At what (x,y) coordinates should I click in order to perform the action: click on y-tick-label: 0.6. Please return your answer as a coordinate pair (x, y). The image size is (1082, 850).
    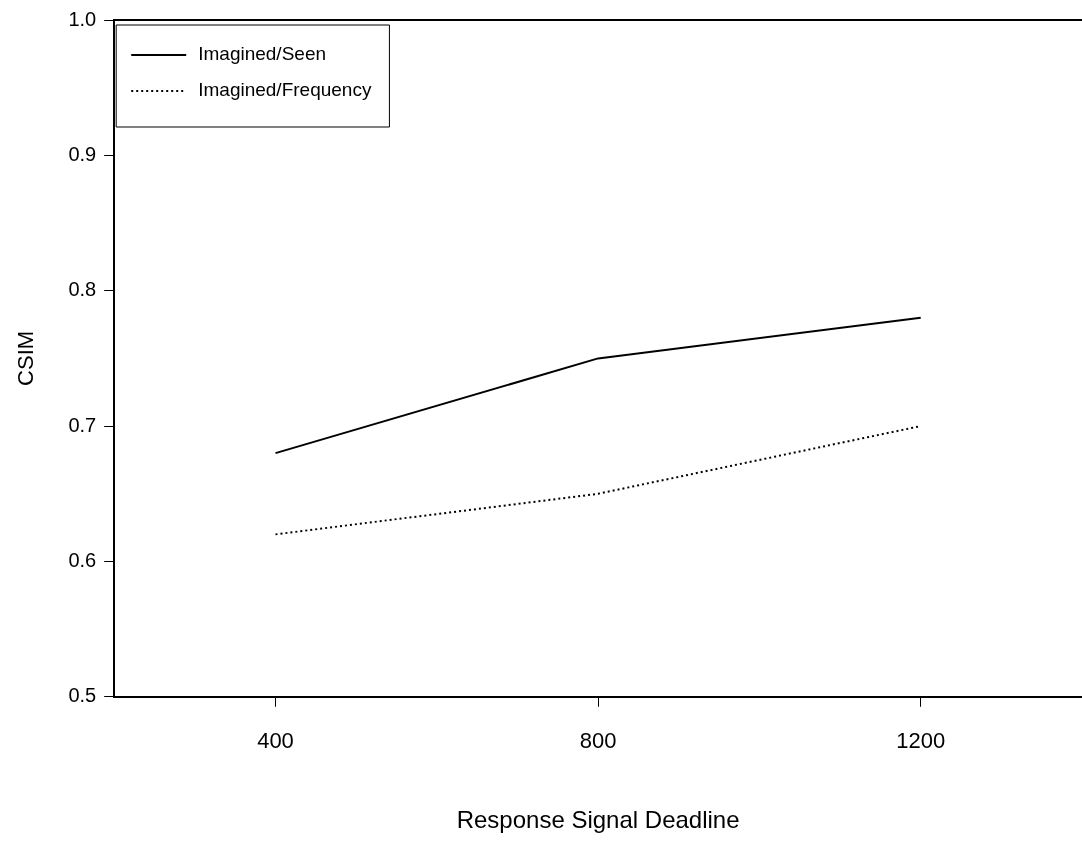
    Looking at the image, I should click on (82, 559).